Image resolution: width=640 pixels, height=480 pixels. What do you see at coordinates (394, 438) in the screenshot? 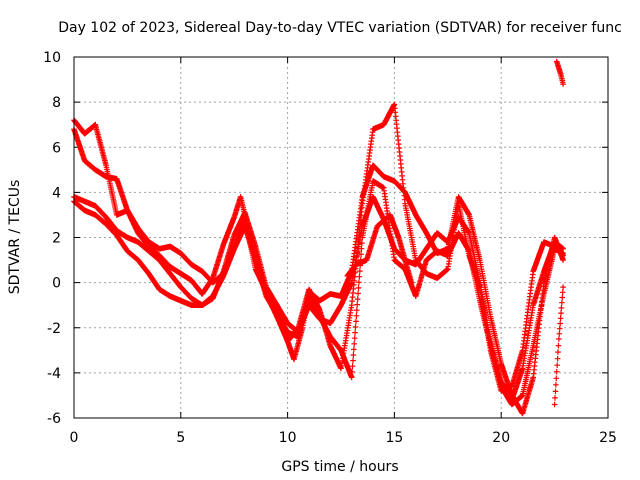
I see `x-tick-label: 15` at bounding box center [394, 438].